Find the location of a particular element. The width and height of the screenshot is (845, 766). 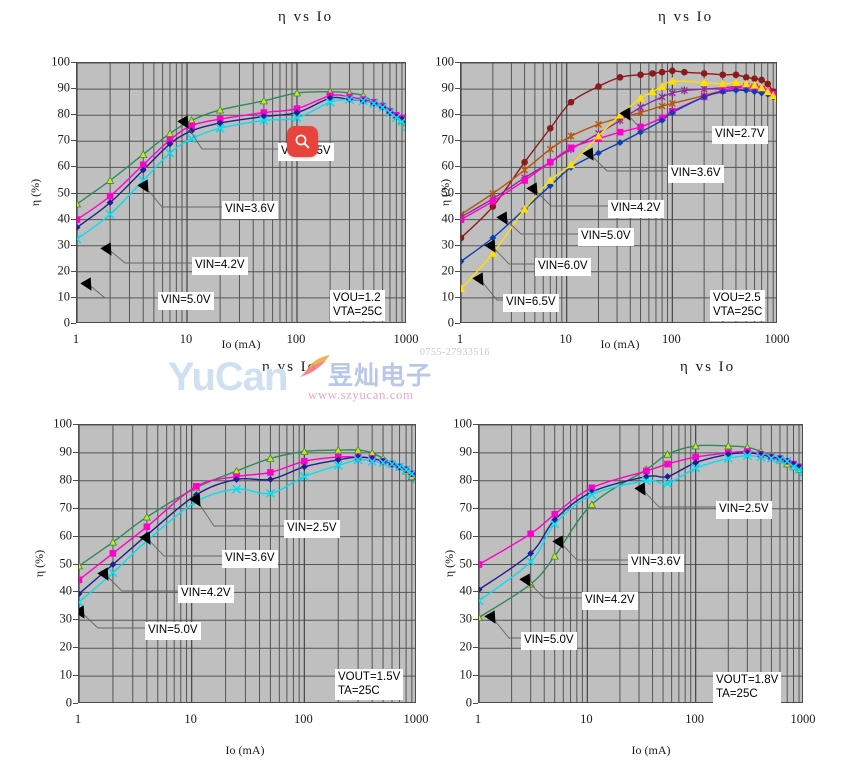

condition-line-1: VOU=2.5 is located at coordinates (737, 298).